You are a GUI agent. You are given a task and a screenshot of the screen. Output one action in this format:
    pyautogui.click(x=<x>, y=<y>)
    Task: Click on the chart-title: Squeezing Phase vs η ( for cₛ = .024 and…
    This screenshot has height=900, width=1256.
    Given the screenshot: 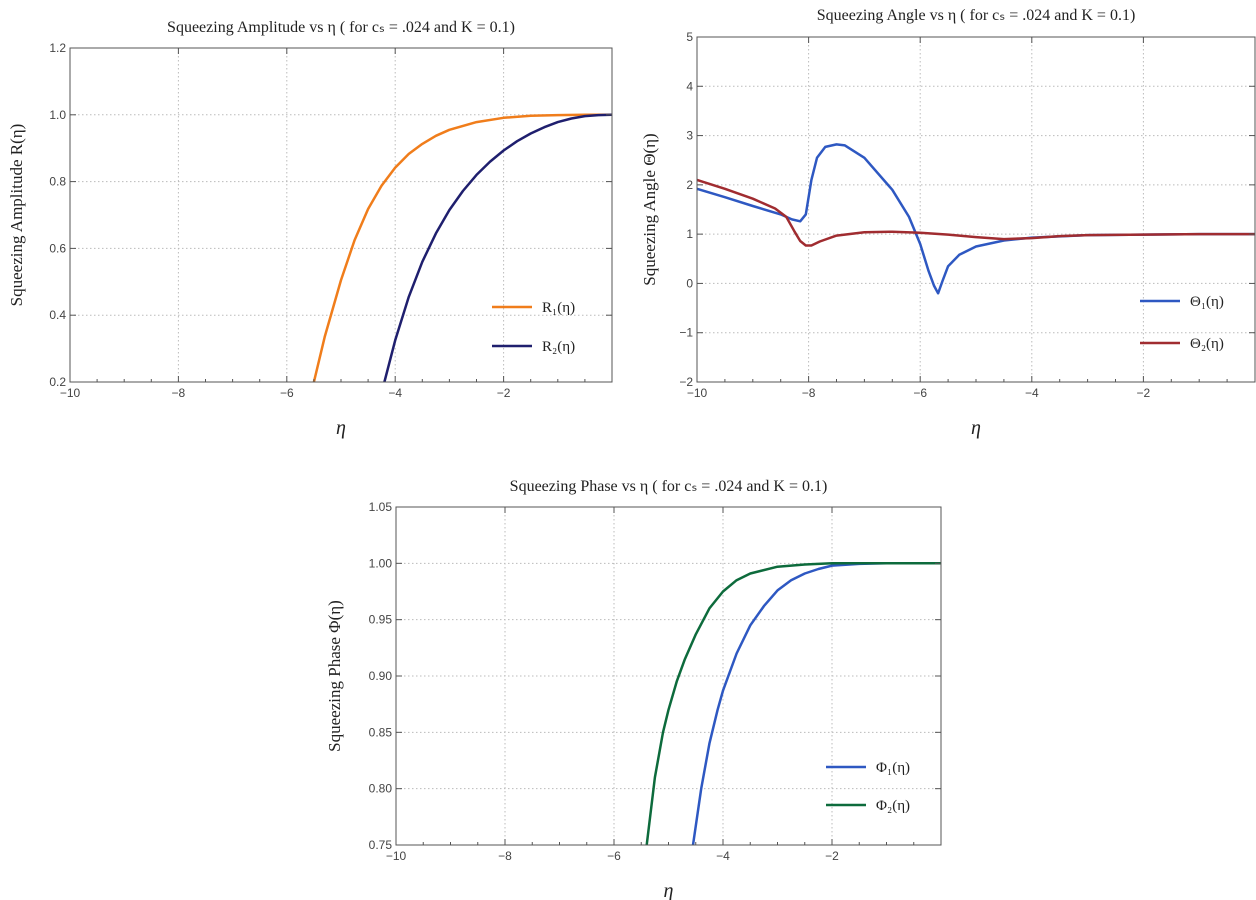 What is the action you would take?
    pyautogui.click(x=669, y=486)
    